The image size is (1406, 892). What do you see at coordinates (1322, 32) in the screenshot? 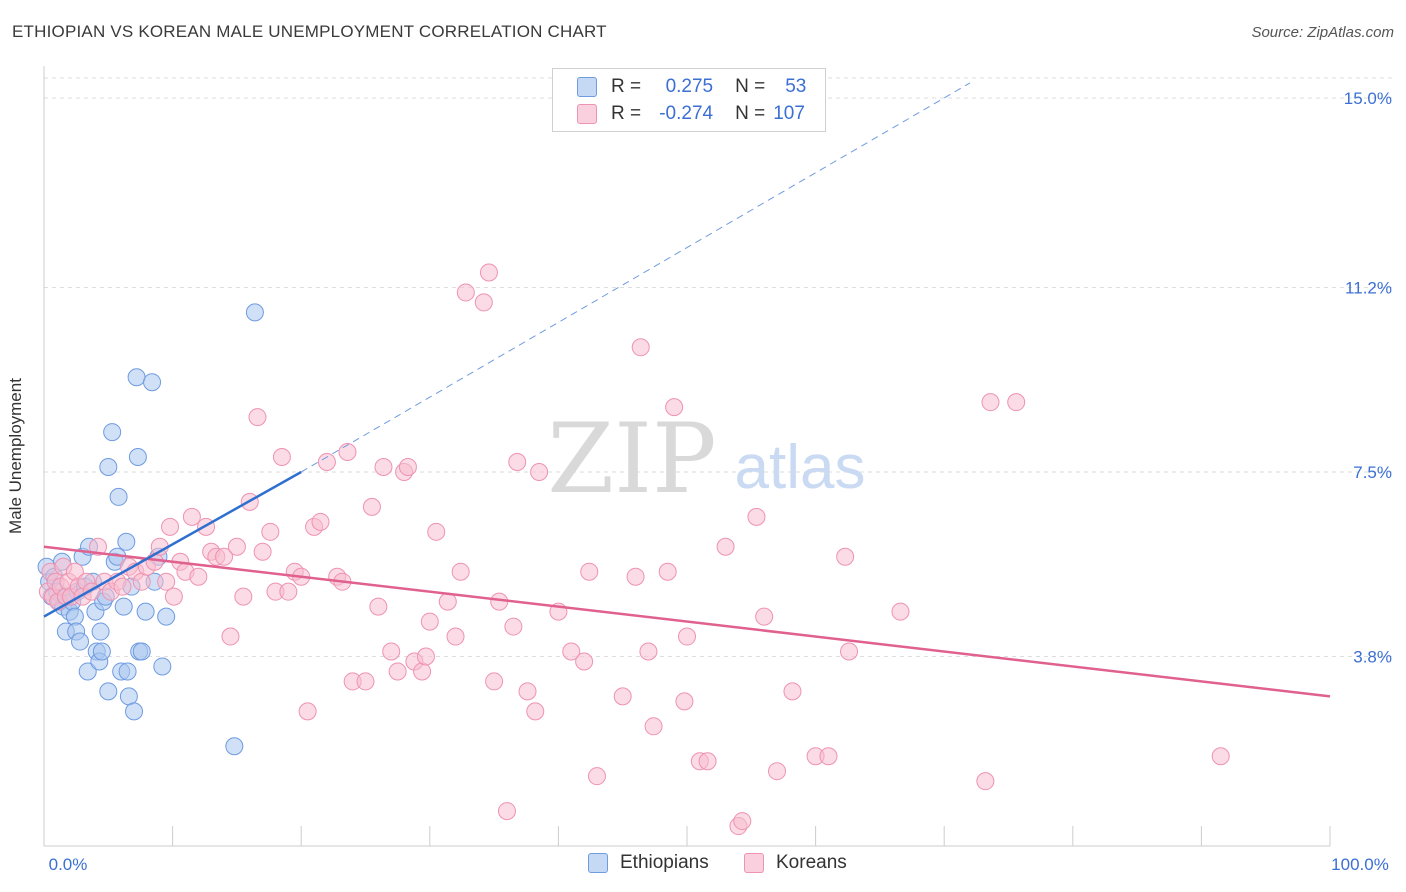
I see `source-credit: Source: ZipAtlas.com` at bounding box center [1322, 32].